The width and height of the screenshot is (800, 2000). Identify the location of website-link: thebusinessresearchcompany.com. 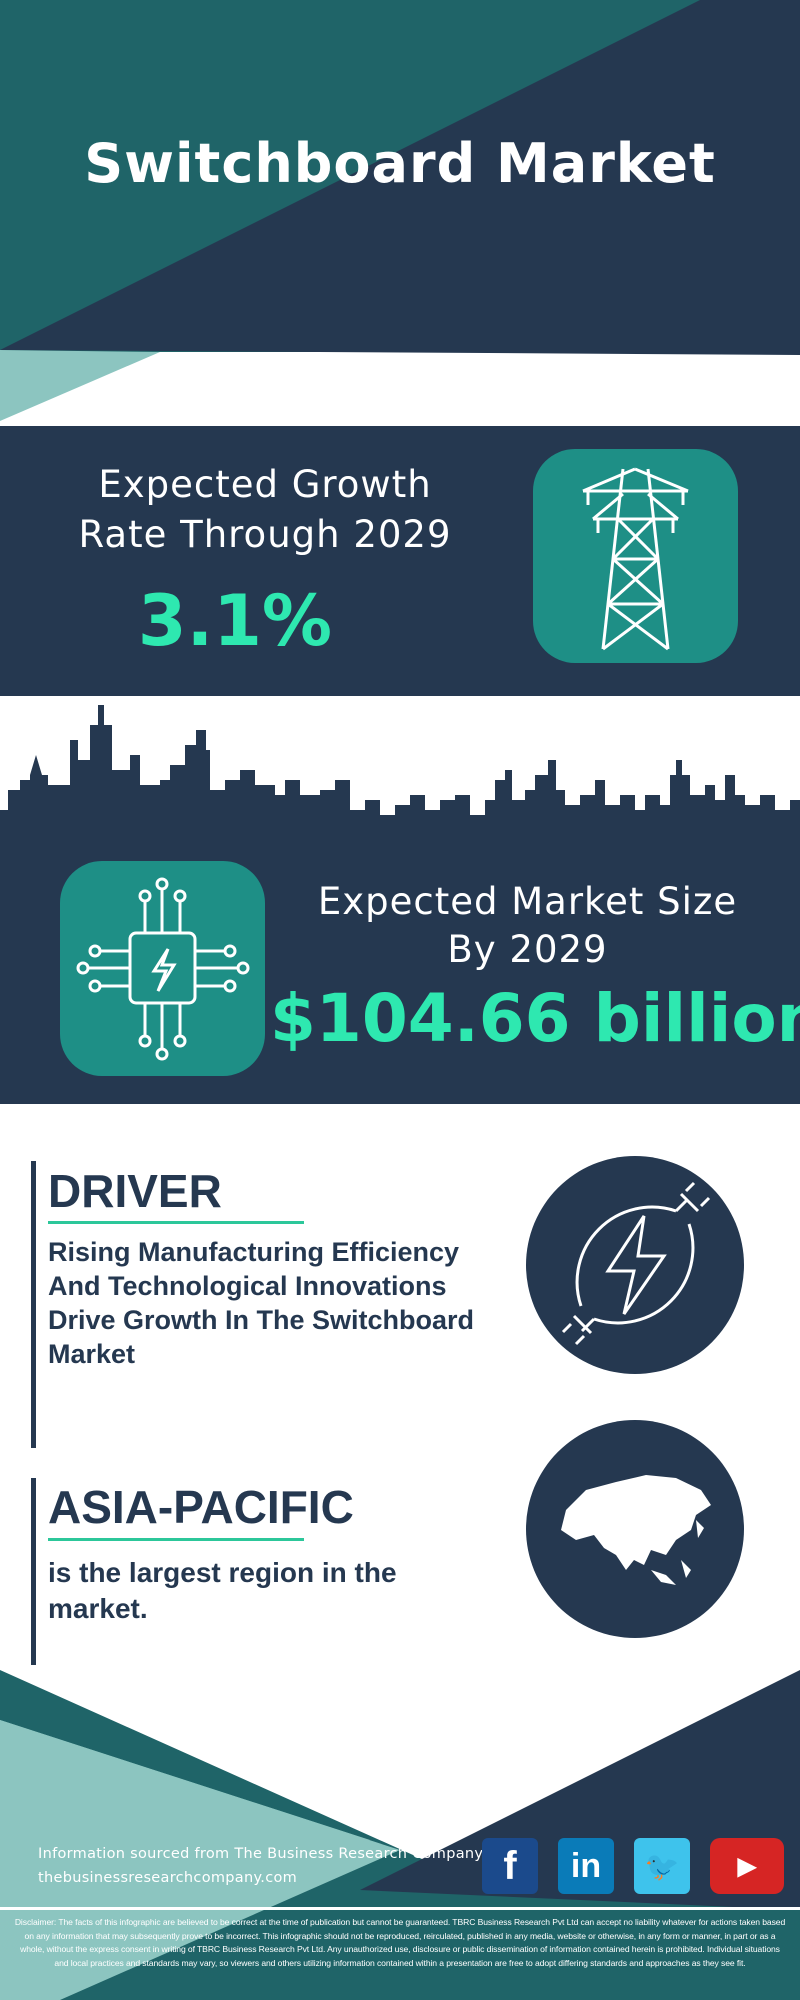
(168, 1878).